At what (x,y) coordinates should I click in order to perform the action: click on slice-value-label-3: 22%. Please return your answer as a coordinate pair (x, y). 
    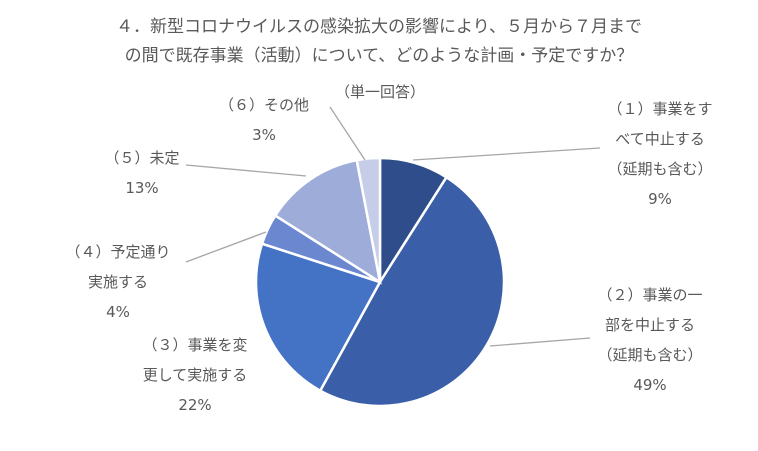
    Looking at the image, I should click on (194, 405).